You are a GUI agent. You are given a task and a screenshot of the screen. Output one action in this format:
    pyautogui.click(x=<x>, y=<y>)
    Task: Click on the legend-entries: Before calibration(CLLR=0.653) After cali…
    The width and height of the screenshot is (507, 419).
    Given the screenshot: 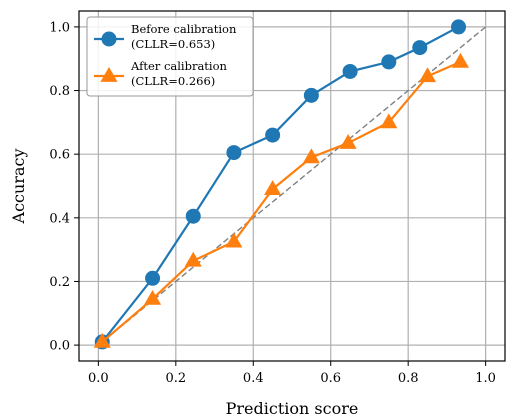 What is the action you would take?
    pyautogui.click(x=165, y=55)
    